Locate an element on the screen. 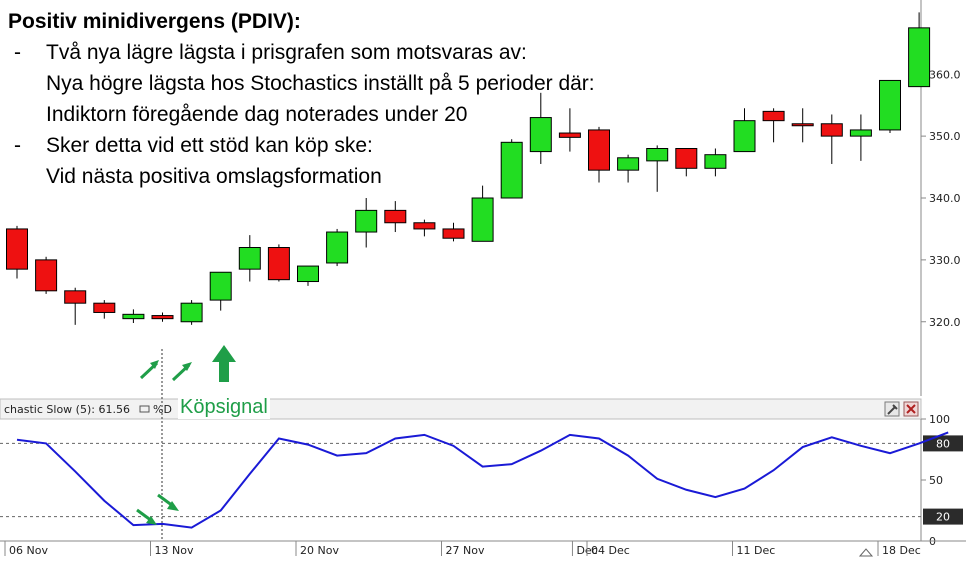 The image size is (966, 566). price-tick-label: 350.0 is located at coordinates (945, 136).